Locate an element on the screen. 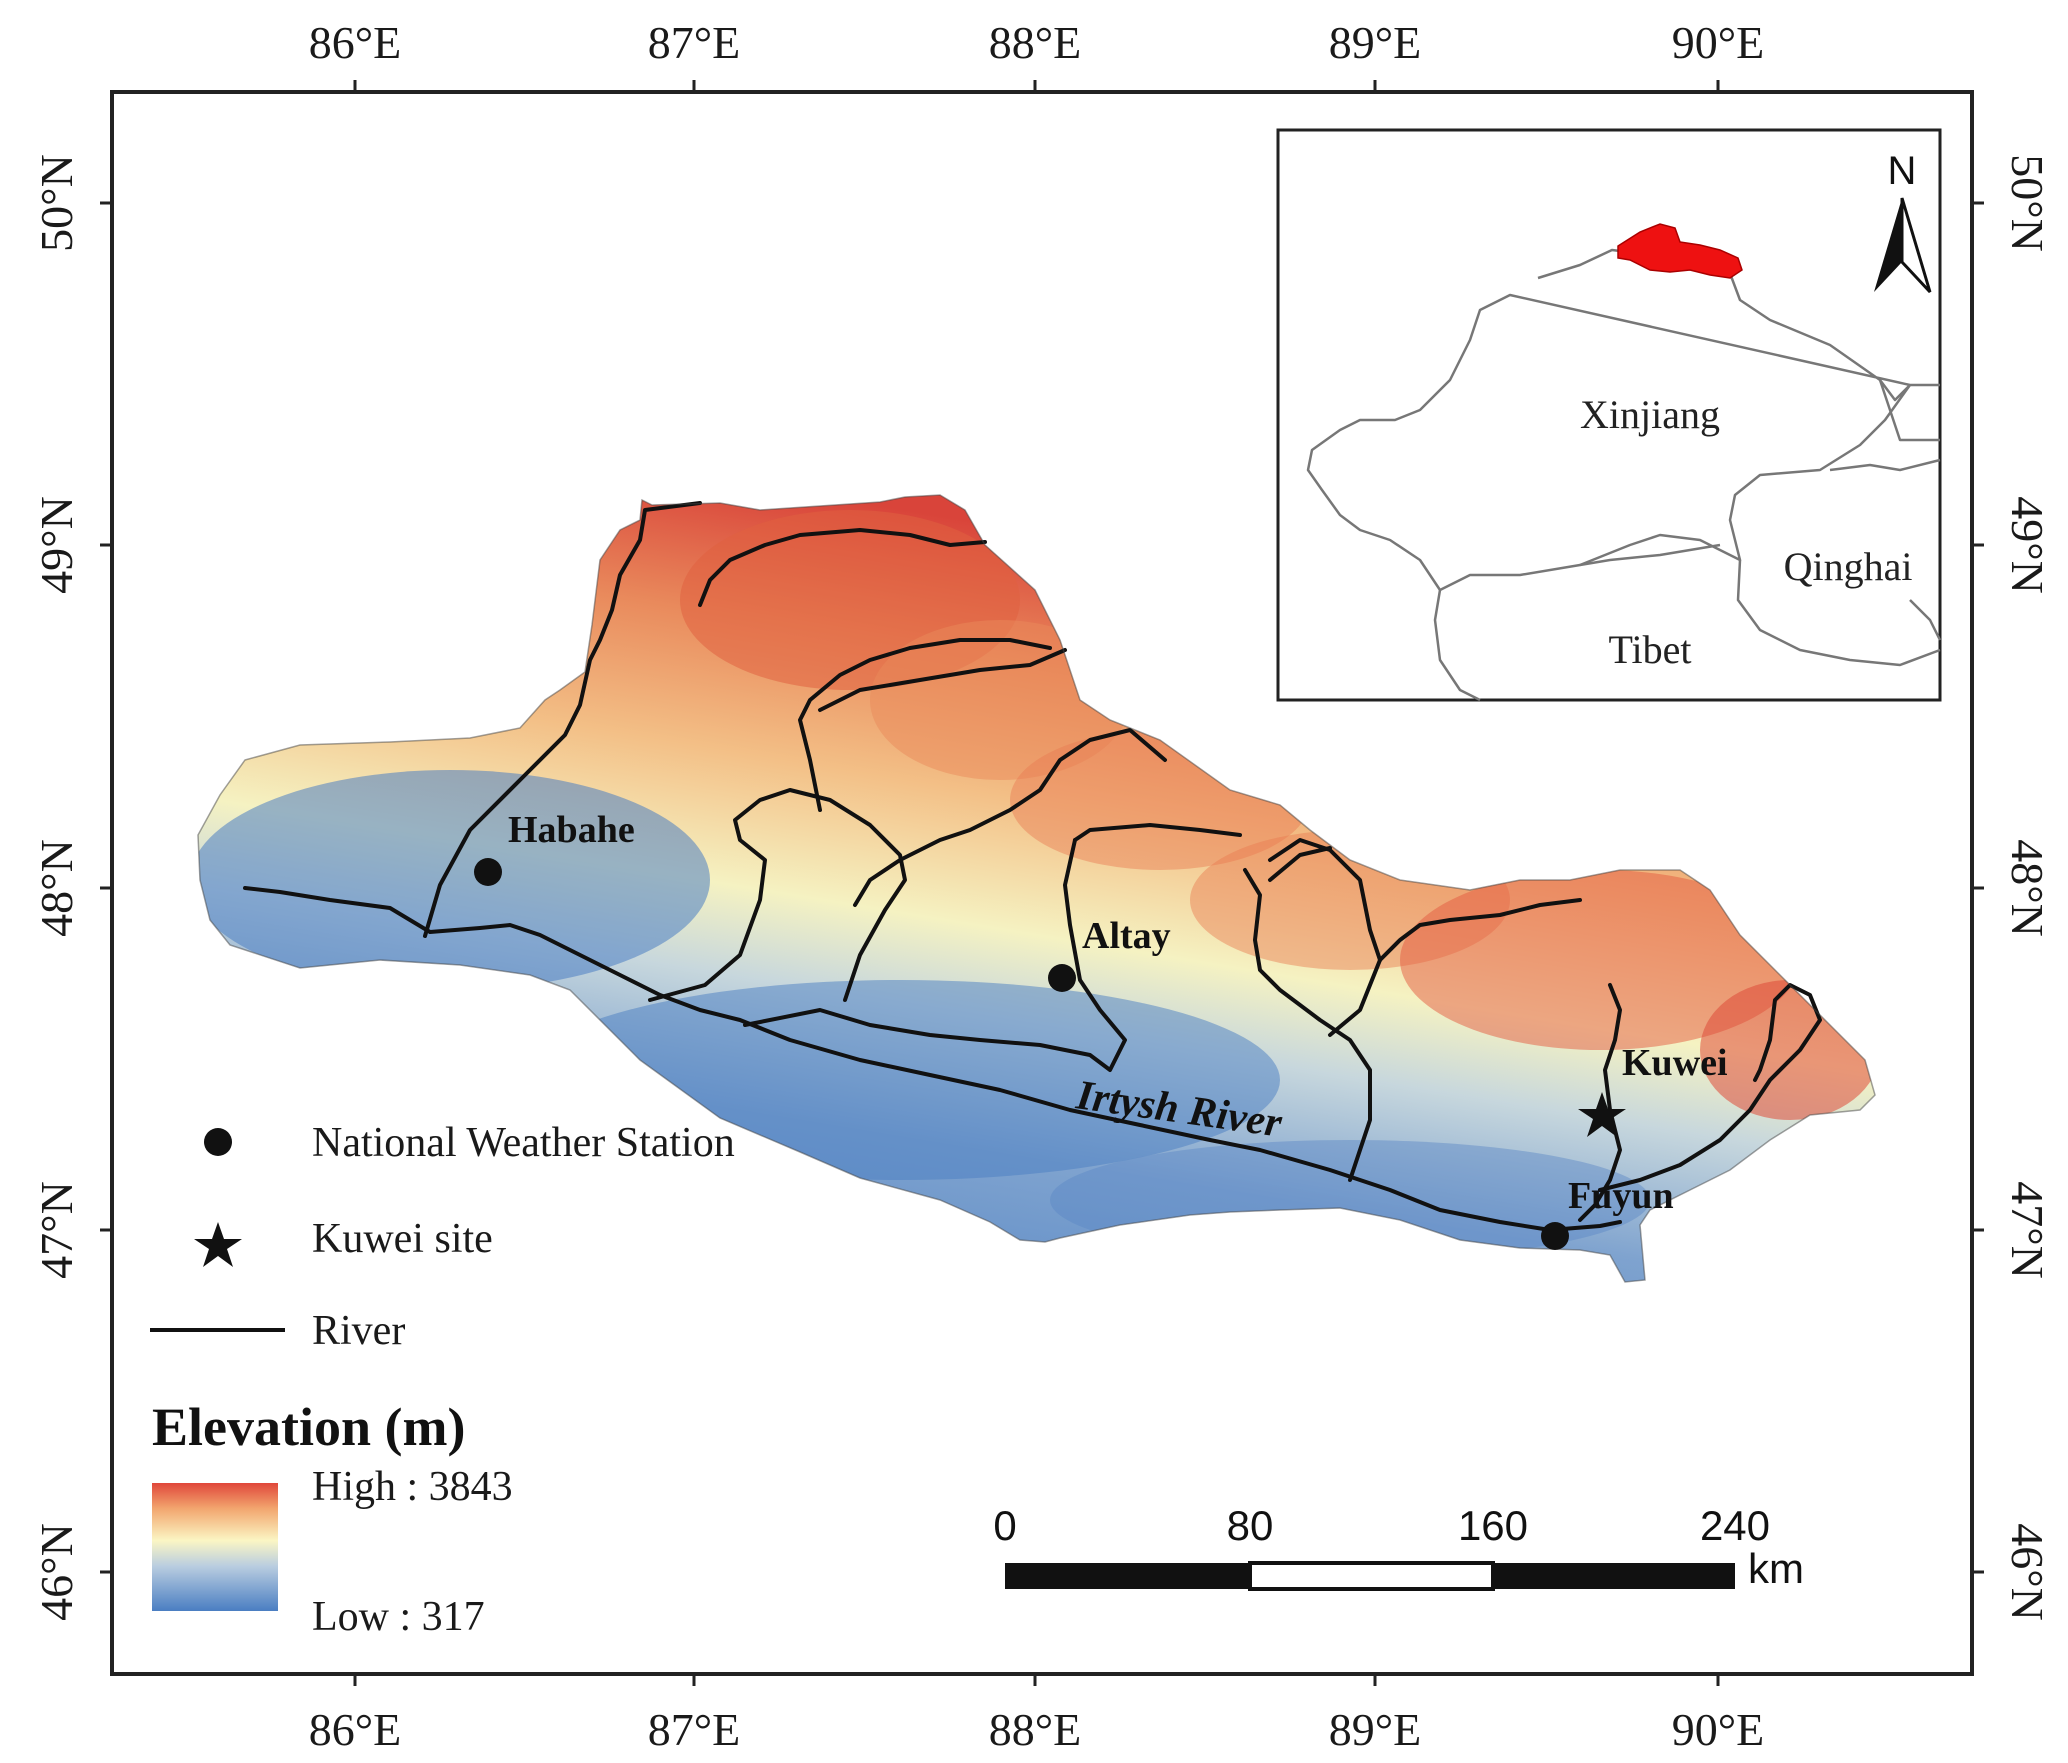 The height and width of the screenshot is (1763, 2068). irtysh-river-line is located at coordinates (932, 1059).